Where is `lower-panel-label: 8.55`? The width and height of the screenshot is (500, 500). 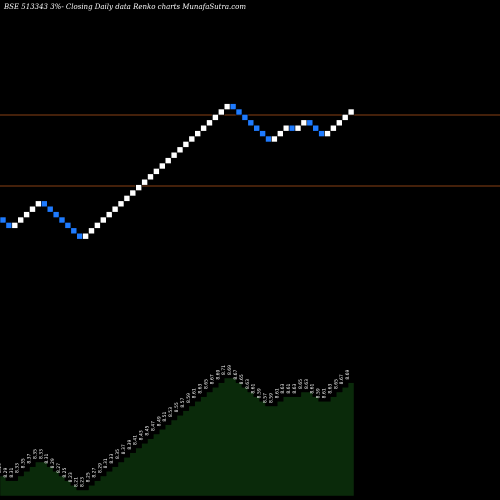
lower-panel-label: 8.55 is located at coordinates (177, 407).